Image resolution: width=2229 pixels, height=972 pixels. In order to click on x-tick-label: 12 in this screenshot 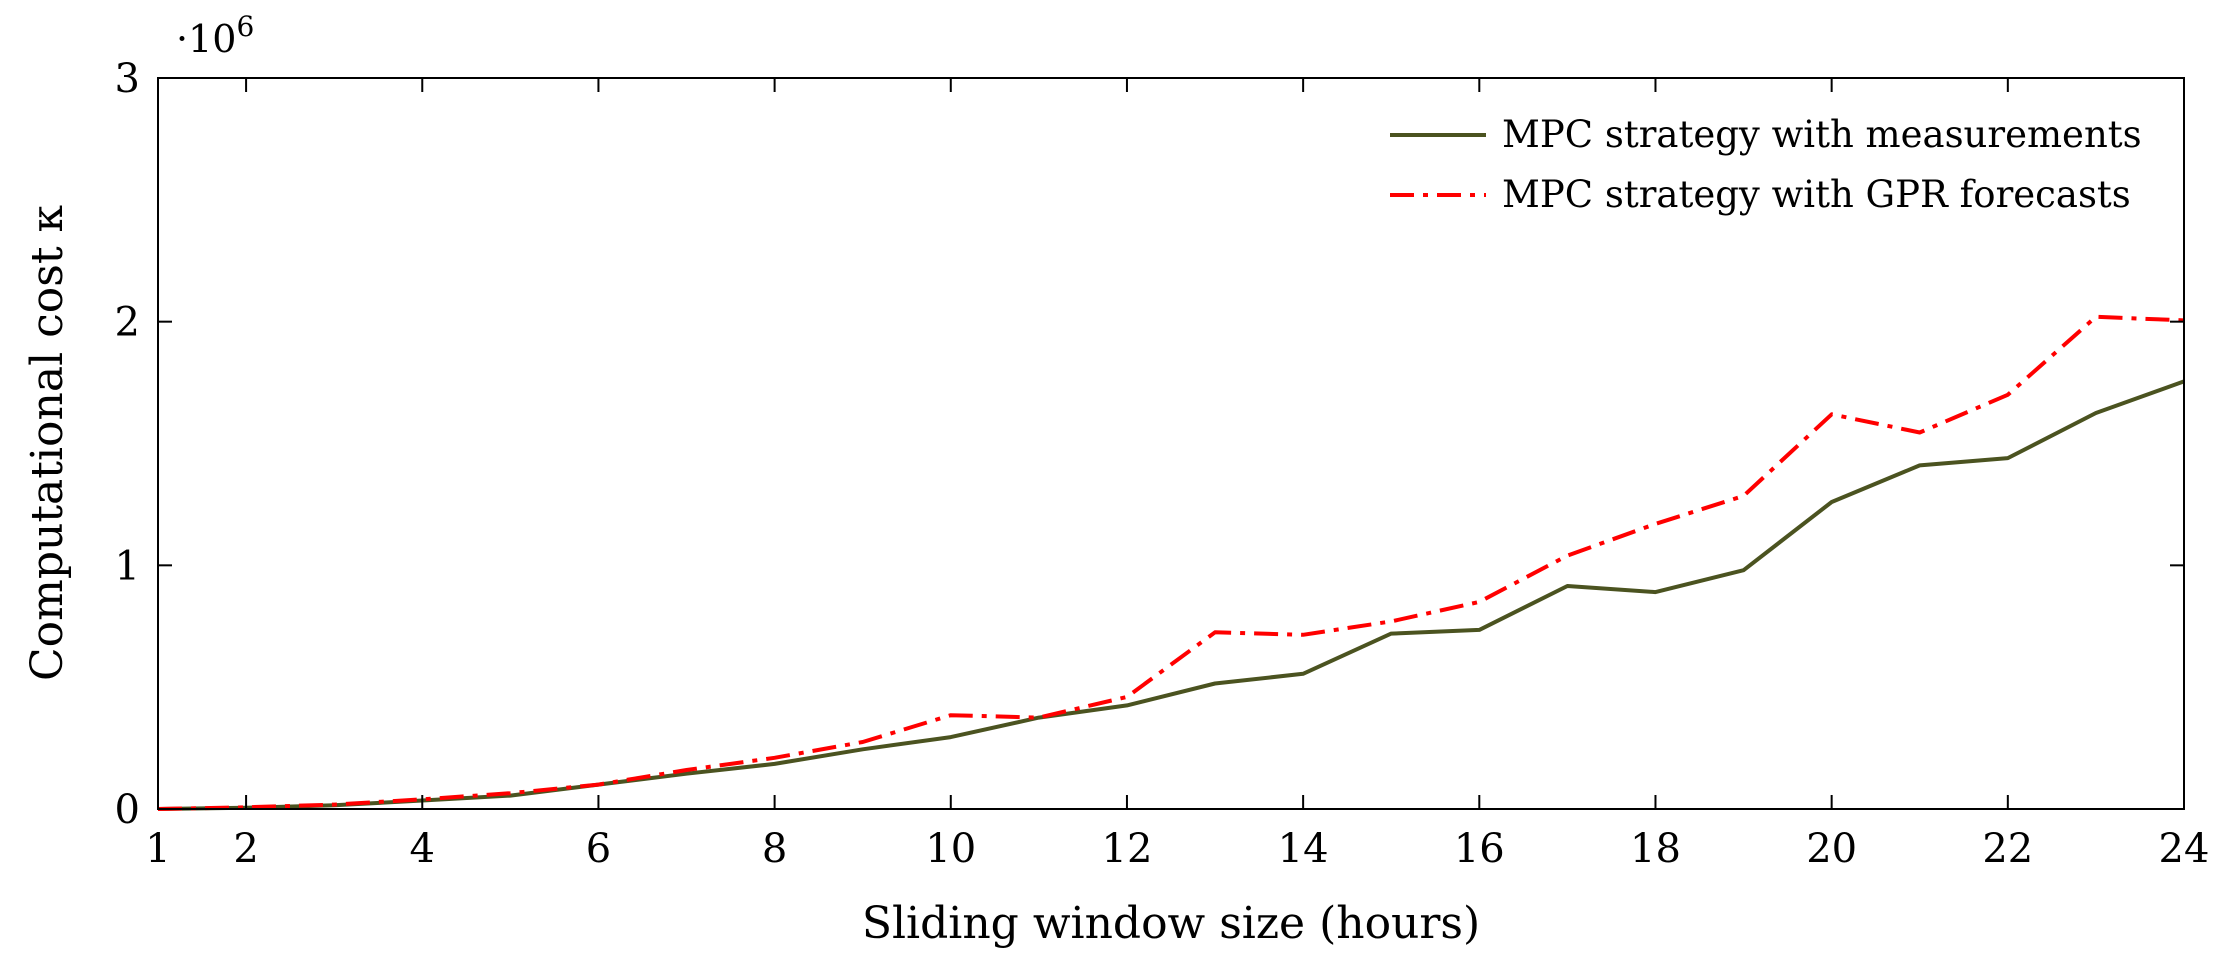, I will do `click(1127, 849)`.